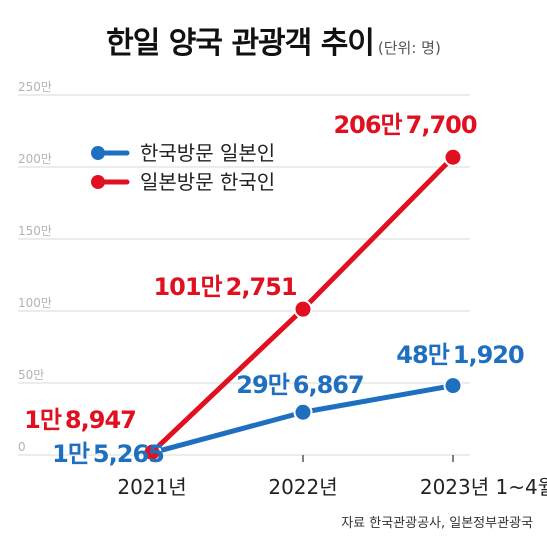 The width and height of the screenshot is (547, 542). I want to click on x-tick-label: 2023년 1~4월, so click(483, 487).